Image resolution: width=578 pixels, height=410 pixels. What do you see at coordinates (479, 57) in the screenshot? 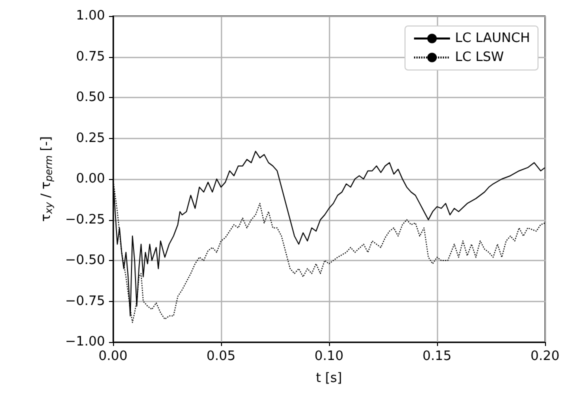
I see `legend-label: LC LSW` at bounding box center [479, 57].